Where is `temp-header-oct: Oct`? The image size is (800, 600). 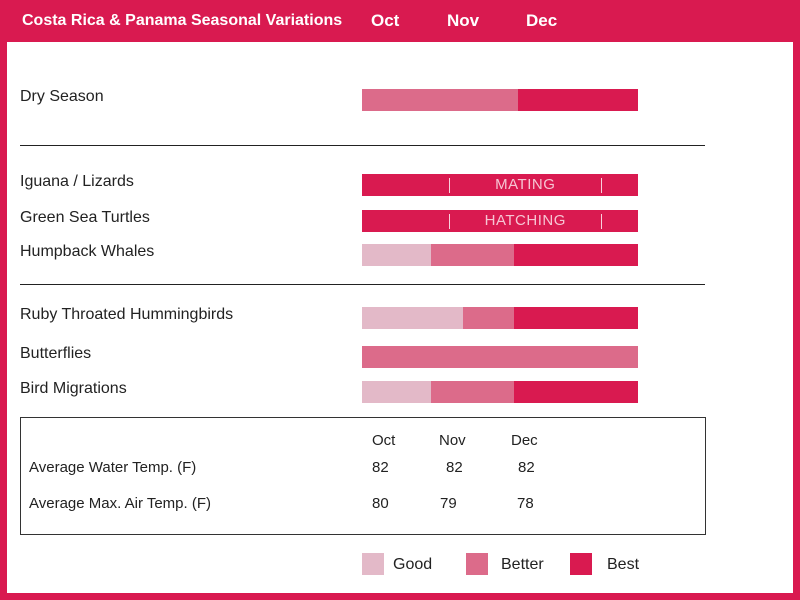 temp-header-oct: Oct is located at coordinates (384, 440).